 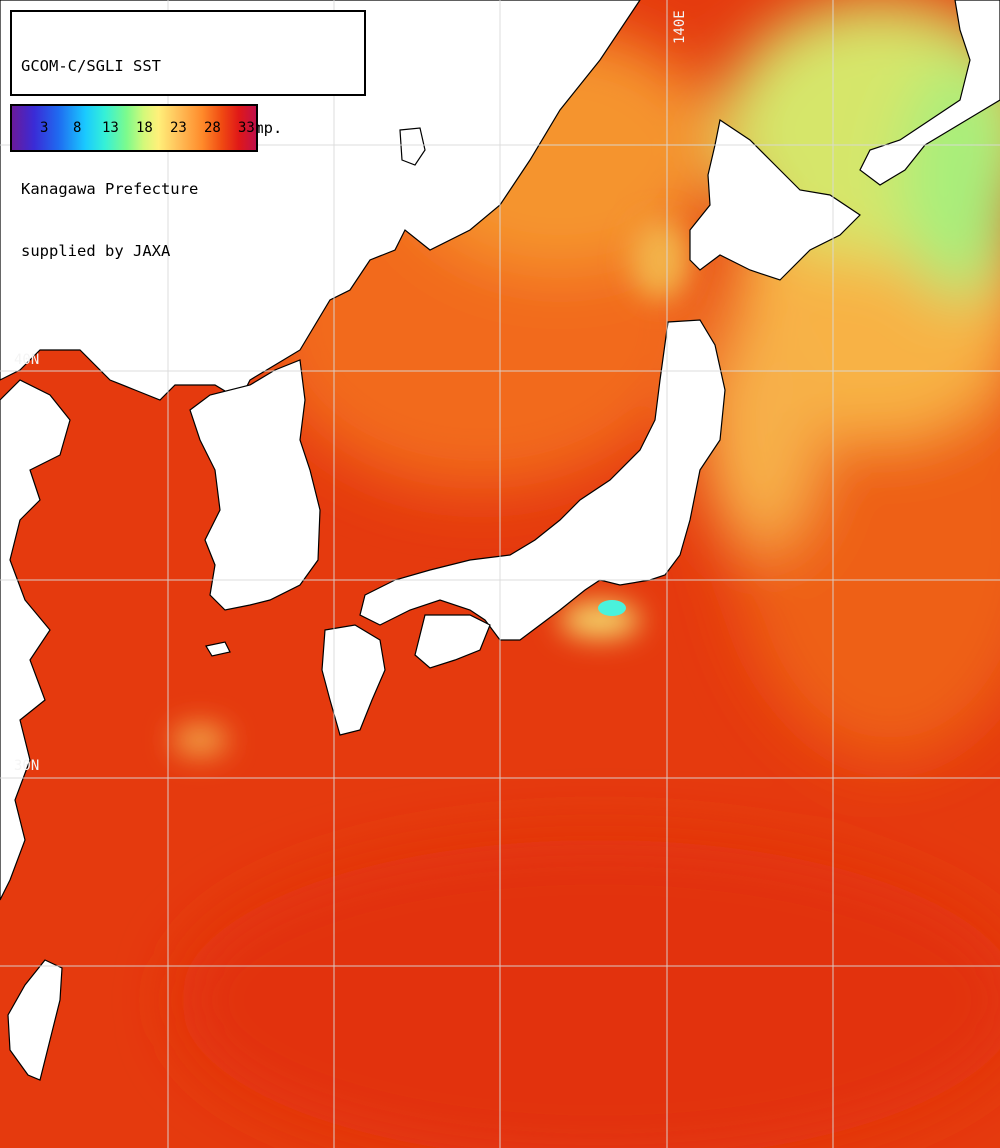 I want to click on title-line-product: GCOM-C/SGLI SST, so click(x=91, y=66).